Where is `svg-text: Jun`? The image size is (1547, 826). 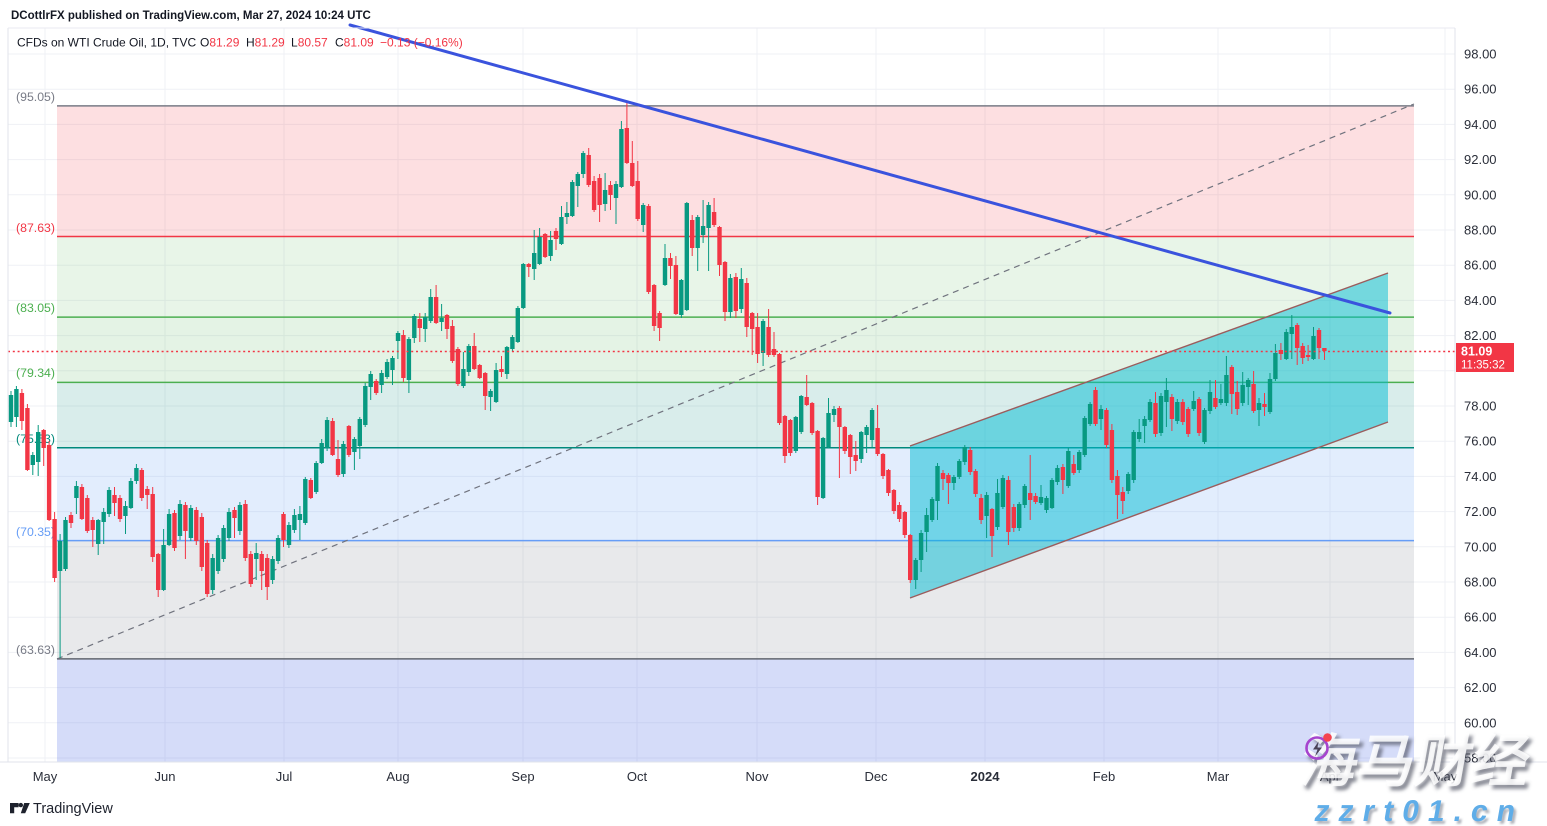 svg-text: Jun is located at coordinates (165, 776).